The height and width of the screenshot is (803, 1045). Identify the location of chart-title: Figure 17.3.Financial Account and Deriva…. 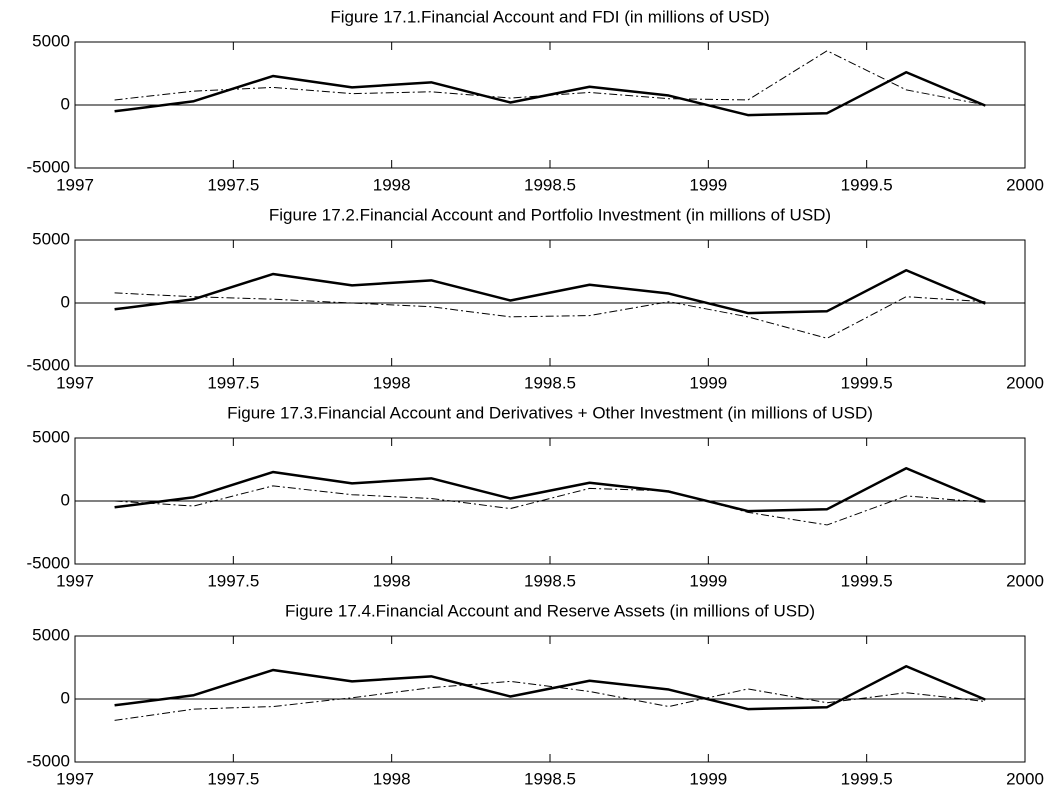
(550, 412).